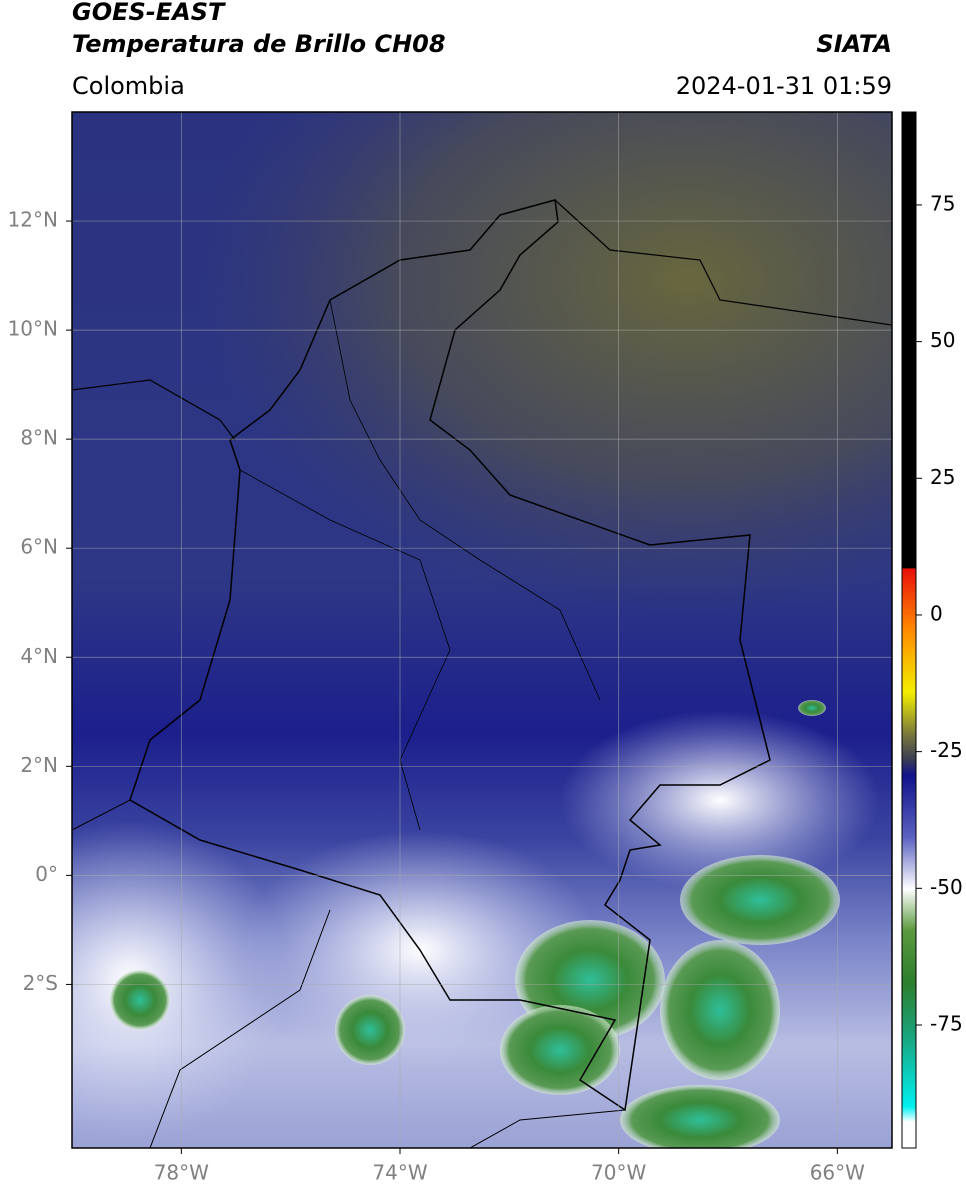 This screenshot has width=966, height=1194. What do you see at coordinates (39, 656) in the screenshot?
I see `lat-tick-label: 4°N` at bounding box center [39, 656].